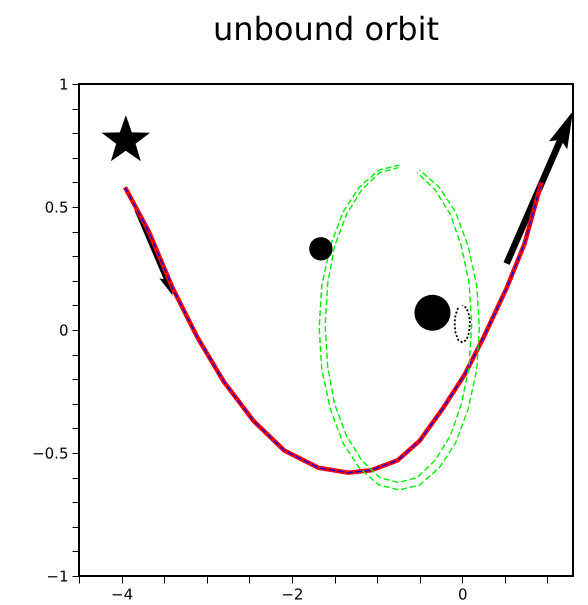  Describe the element at coordinates (326, 29) in the screenshot. I see `chart-title: unbound orbit` at that location.